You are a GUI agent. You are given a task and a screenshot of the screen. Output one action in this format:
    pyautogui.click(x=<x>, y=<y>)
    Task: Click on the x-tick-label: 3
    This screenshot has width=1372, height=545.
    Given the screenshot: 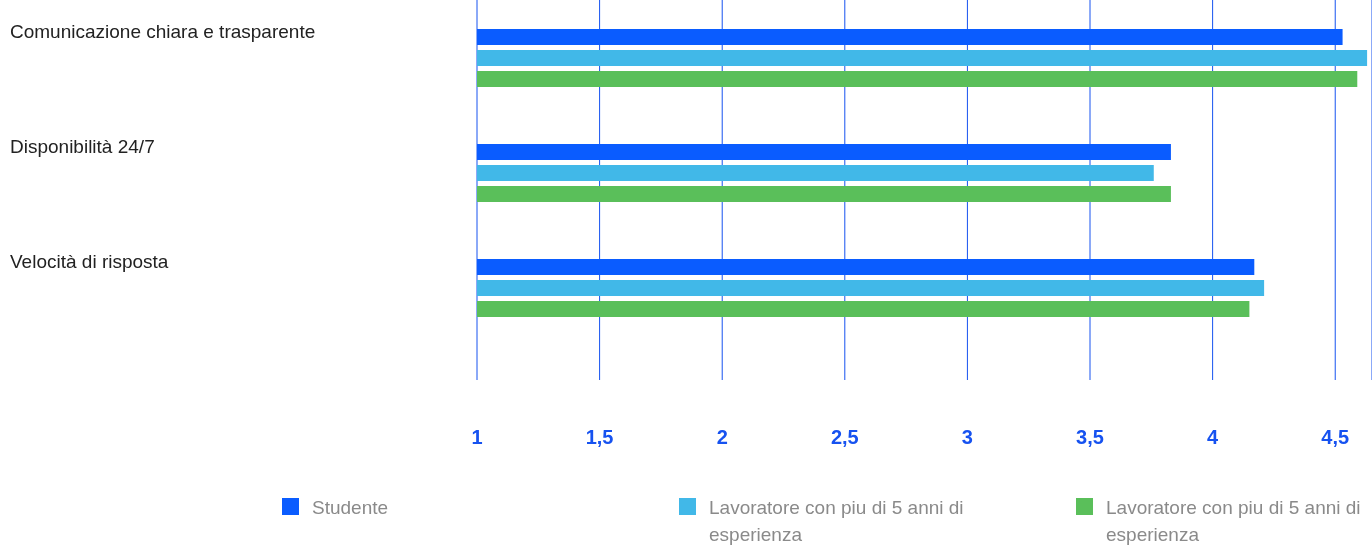 What is the action you would take?
    pyautogui.click(x=967, y=437)
    